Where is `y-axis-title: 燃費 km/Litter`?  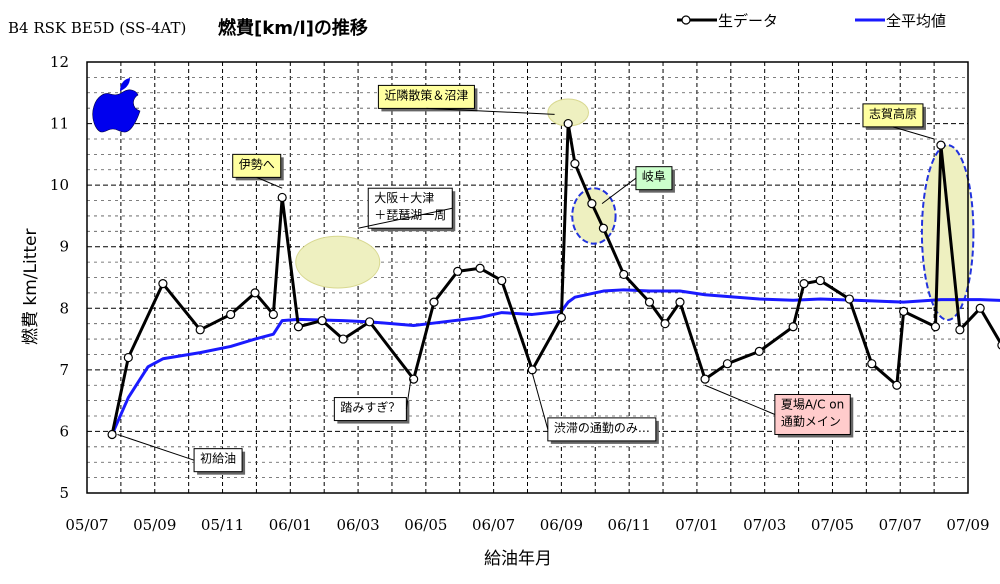
y-axis-title: 燃費 km/Litter is located at coordinates (31, 286).